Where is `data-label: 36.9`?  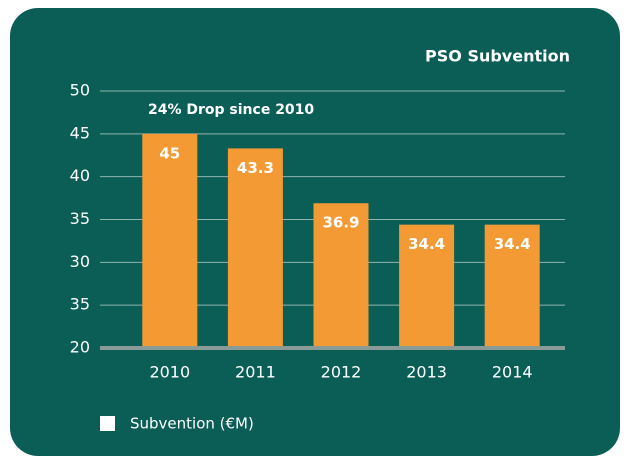
data-label: 36.9 is located at coordinates (340, 223).